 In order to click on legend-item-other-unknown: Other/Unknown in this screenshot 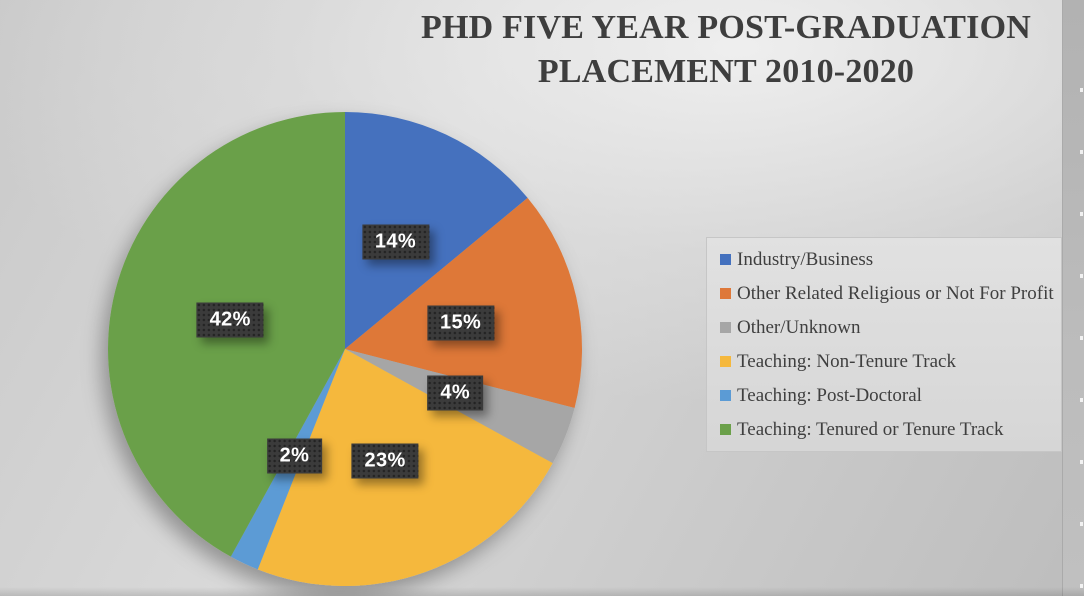, I will do `click(890, 328)`.